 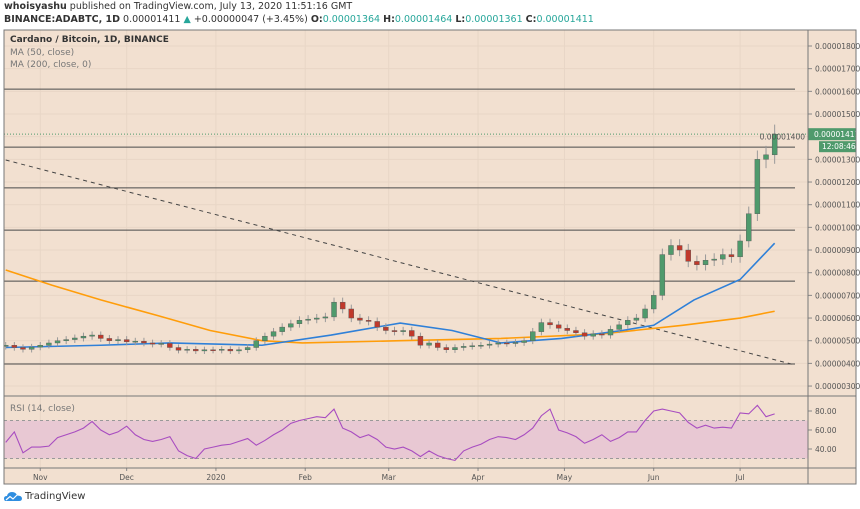 What do you see at coordinates (837, 341) in the screenshot?
I see `y-tick-label: 0.00000500` at bounding box center [837, 341].